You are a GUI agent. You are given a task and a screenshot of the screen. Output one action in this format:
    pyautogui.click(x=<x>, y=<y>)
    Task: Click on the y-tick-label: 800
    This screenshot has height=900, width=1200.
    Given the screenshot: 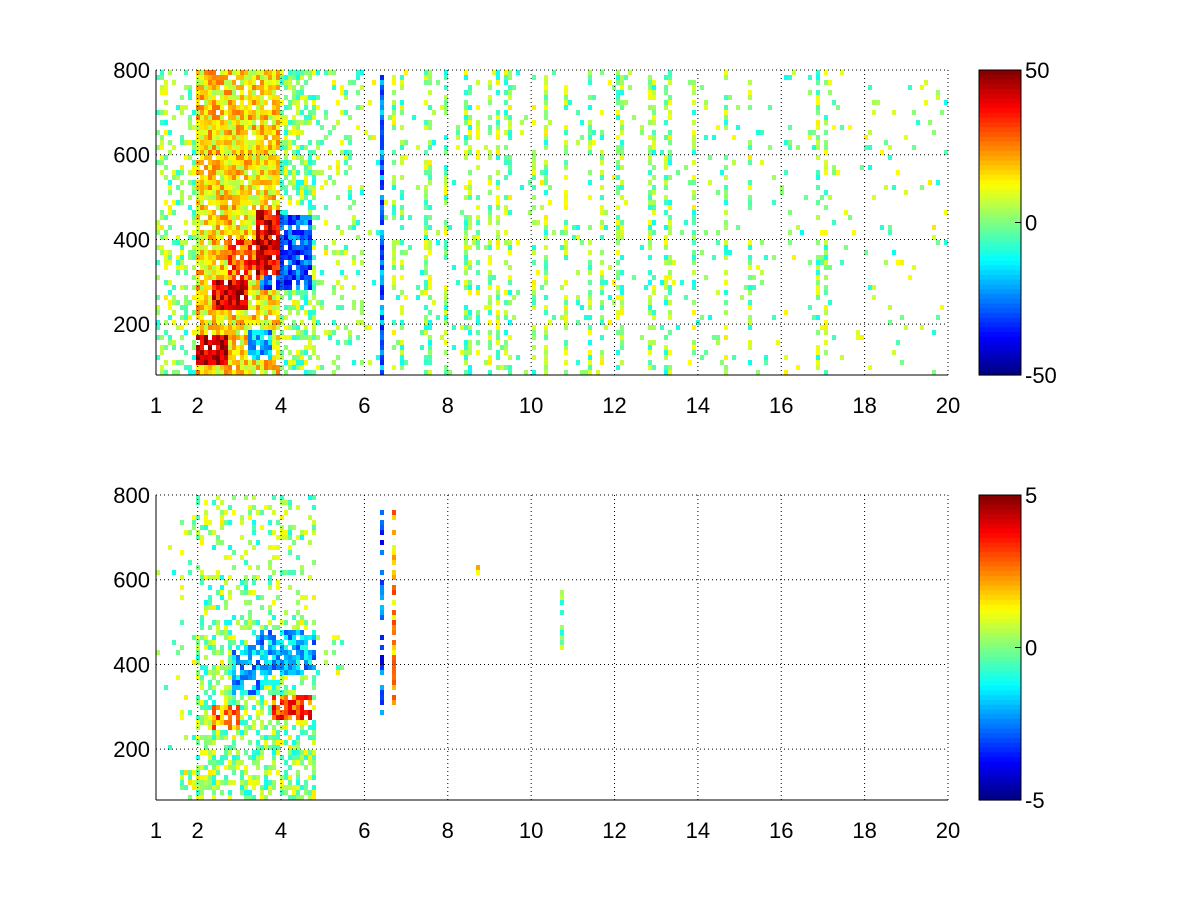 What is the action you would take?
    pyautogui.click(x=131, y=495)
    